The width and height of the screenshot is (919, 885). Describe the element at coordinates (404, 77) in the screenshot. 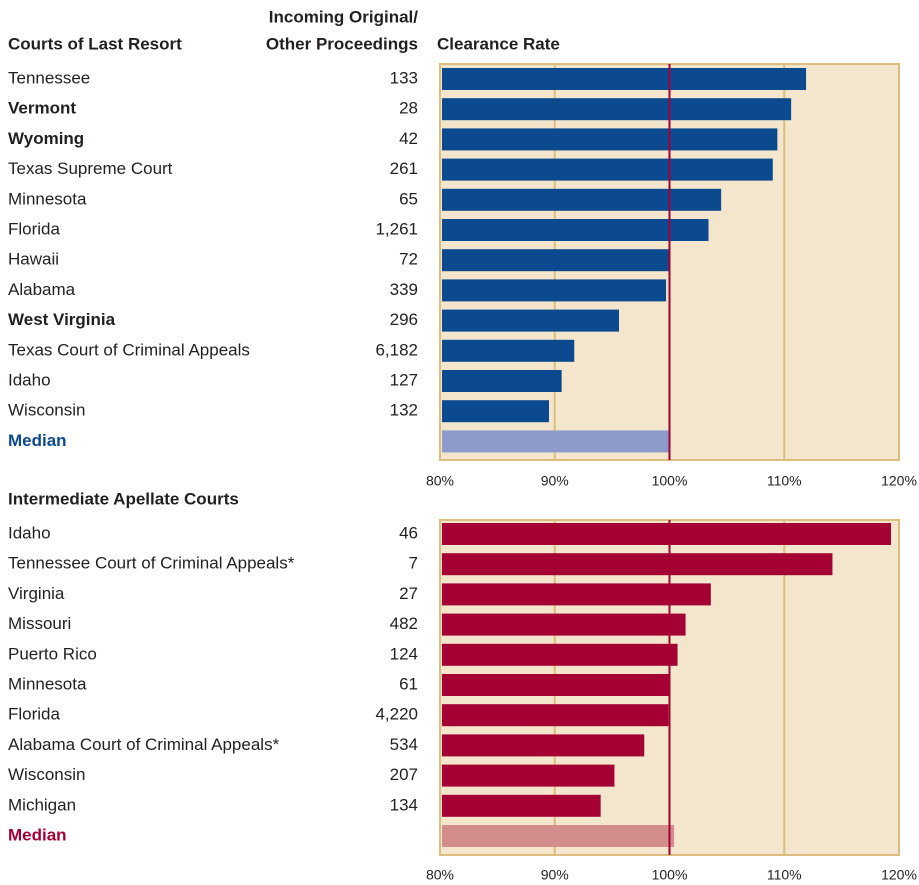

I see `count-cell: 133` at that location.